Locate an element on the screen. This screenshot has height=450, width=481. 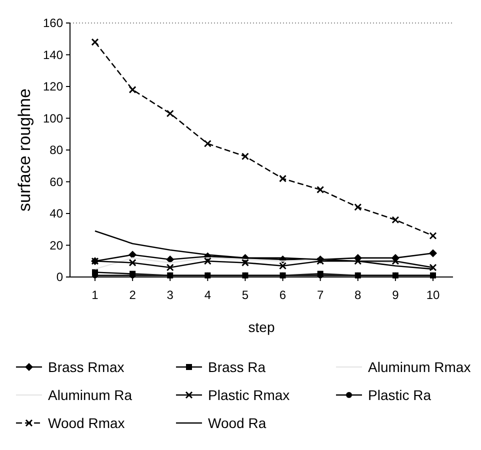
x-tick-label: 2 is located at coordinates (132, 295).